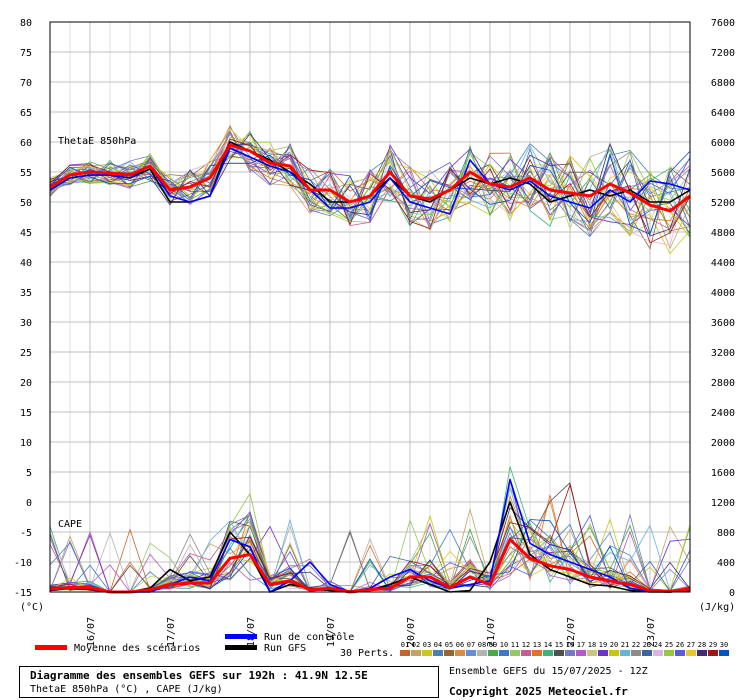  What do you see at coordinates (515, 645) in the screenshot?
I see `pert-legend-label: 11` at bounding box center [515, 645].